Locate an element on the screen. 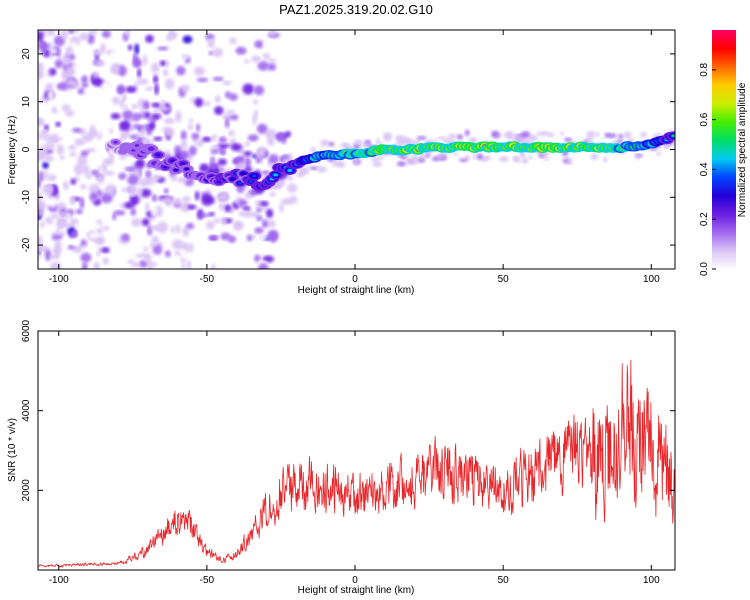 The height and width of the screenshot is (600, 750). colorbar-tick-label: 0.0 is located at coordinates (704, 269).